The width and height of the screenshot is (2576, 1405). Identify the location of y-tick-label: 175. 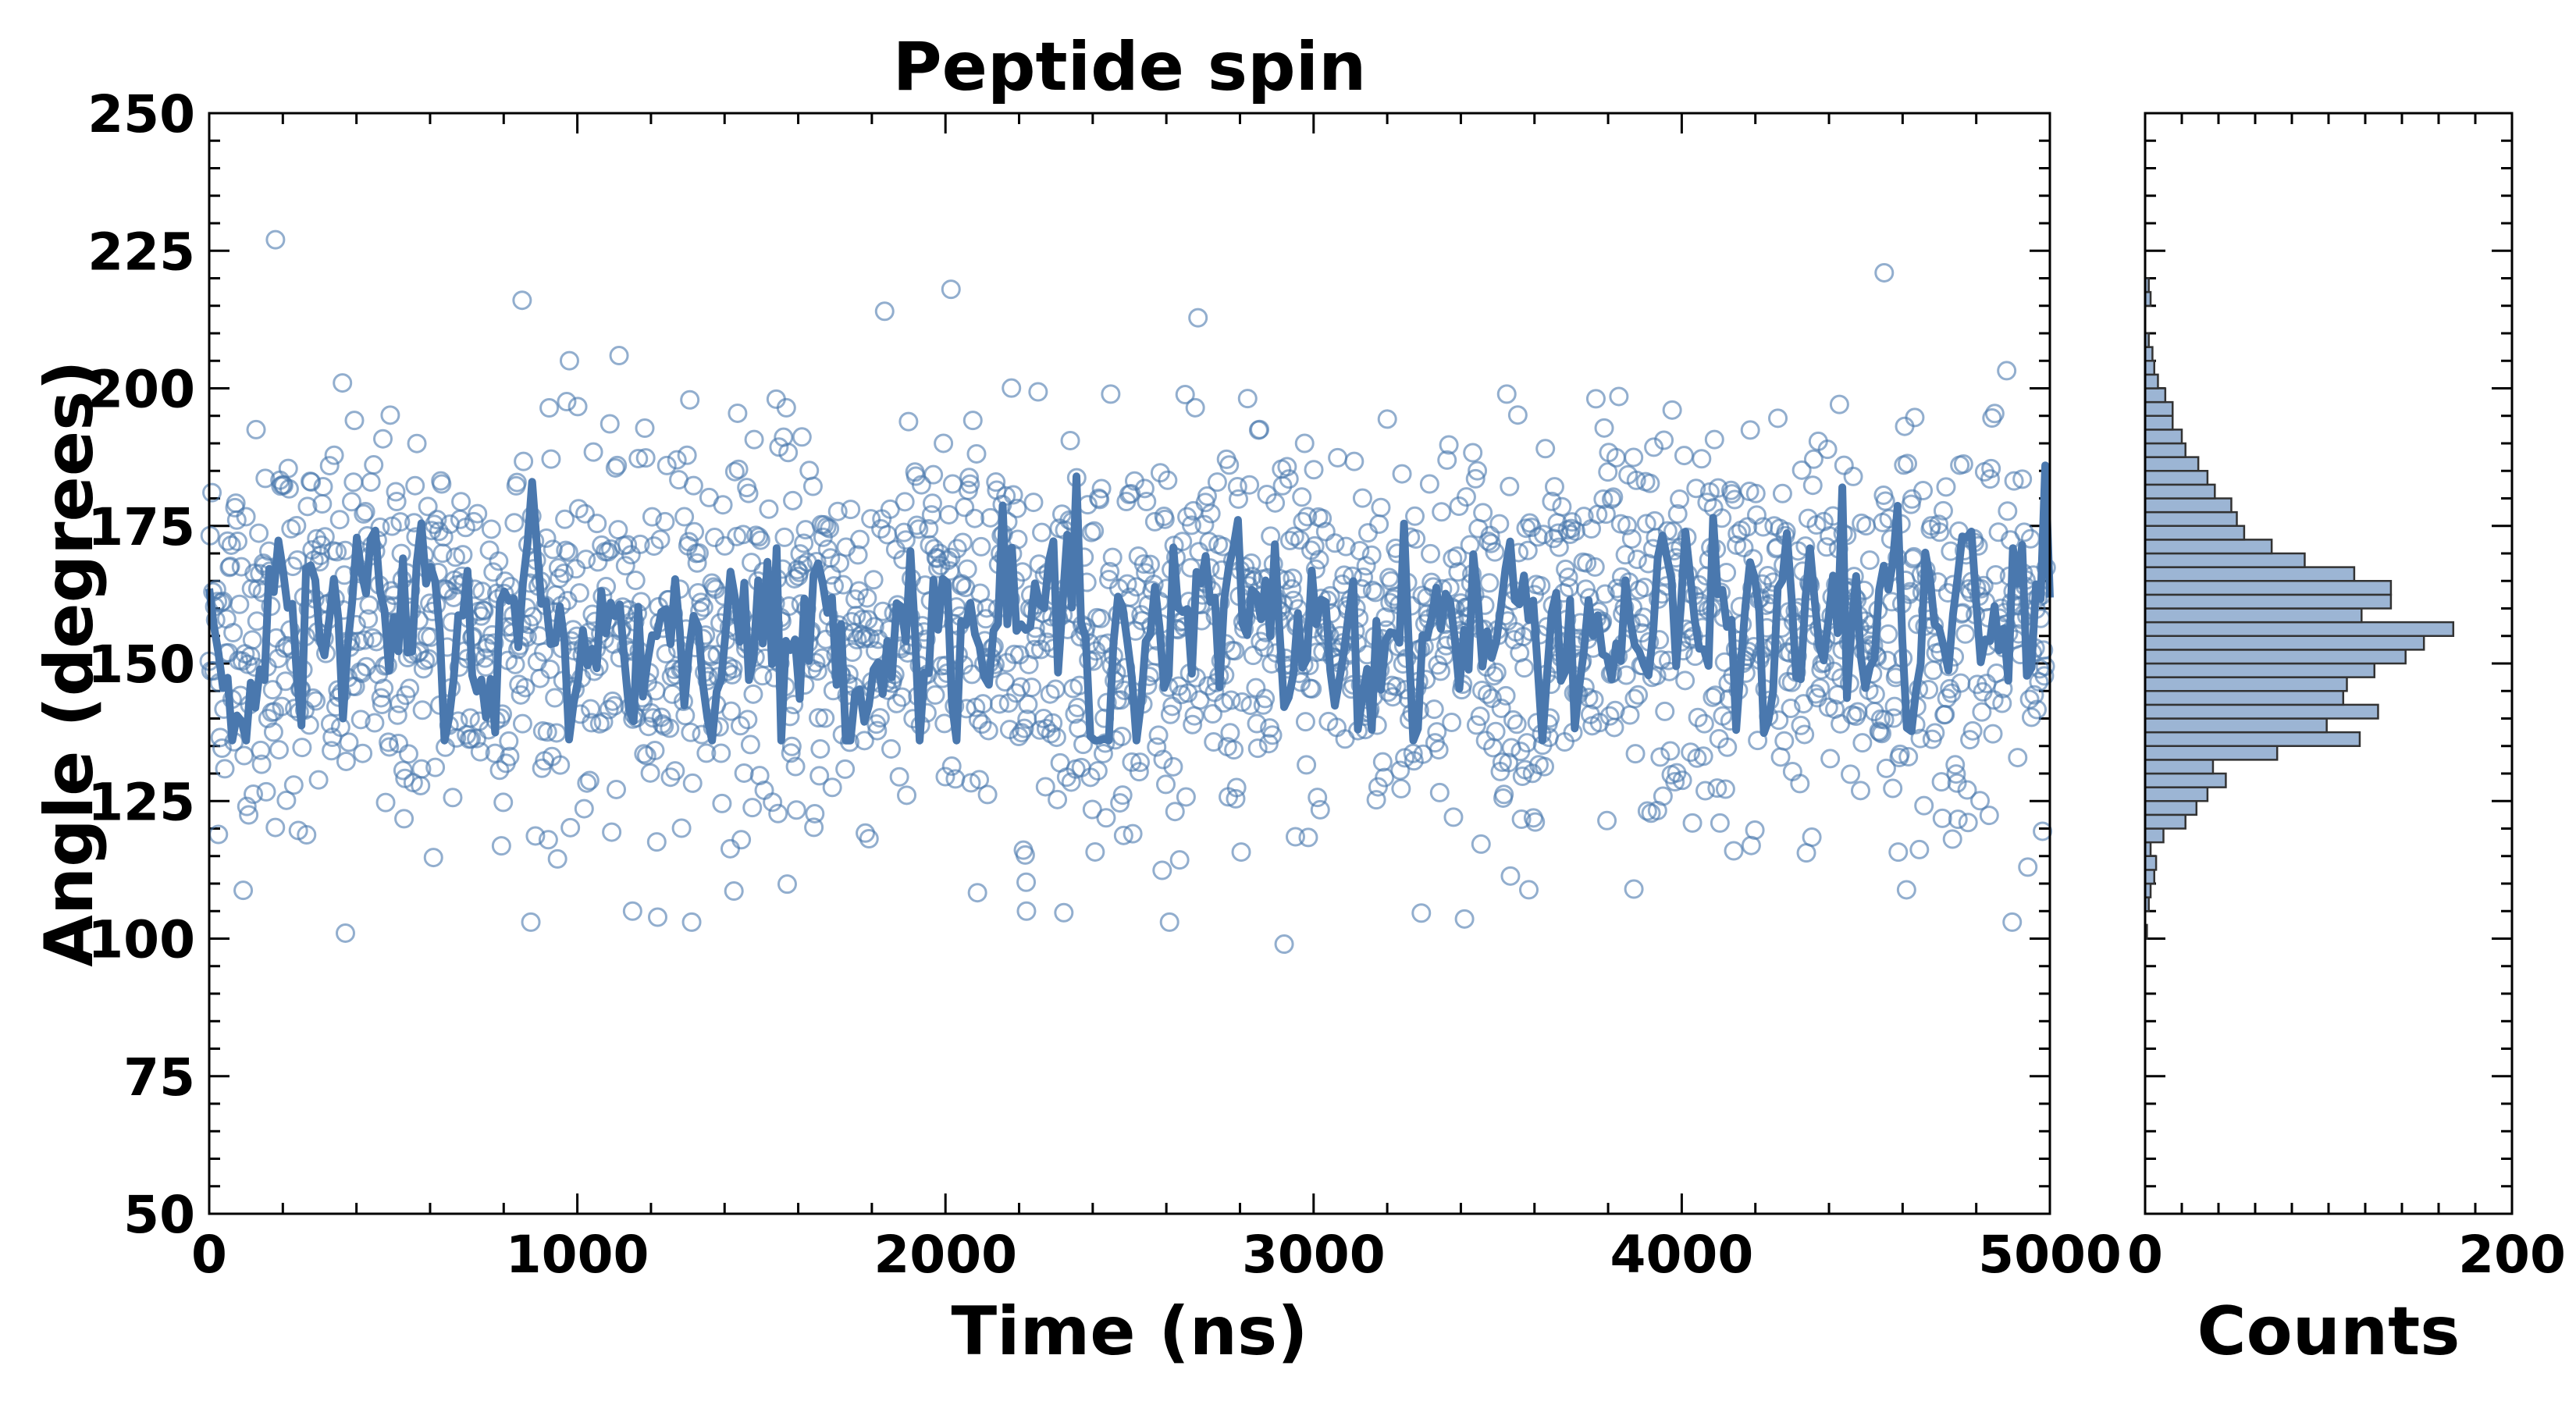
(141, 527).